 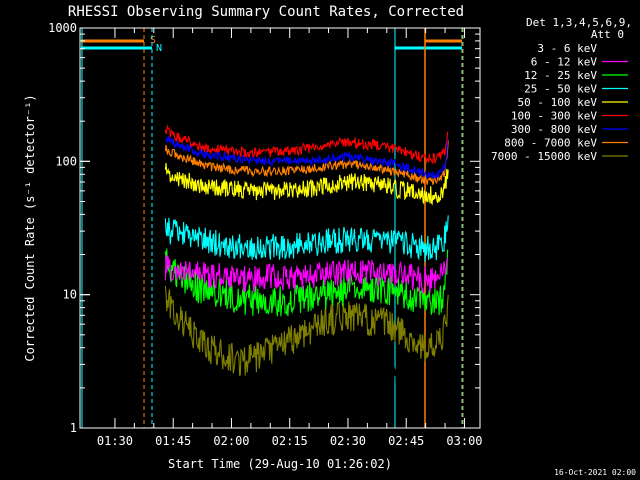 I want to click on flag-label-s: S, so click(x=153, y=40).